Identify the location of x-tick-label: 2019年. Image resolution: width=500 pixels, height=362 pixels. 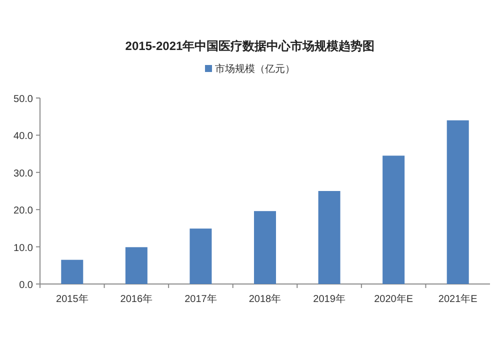
(329, 299).